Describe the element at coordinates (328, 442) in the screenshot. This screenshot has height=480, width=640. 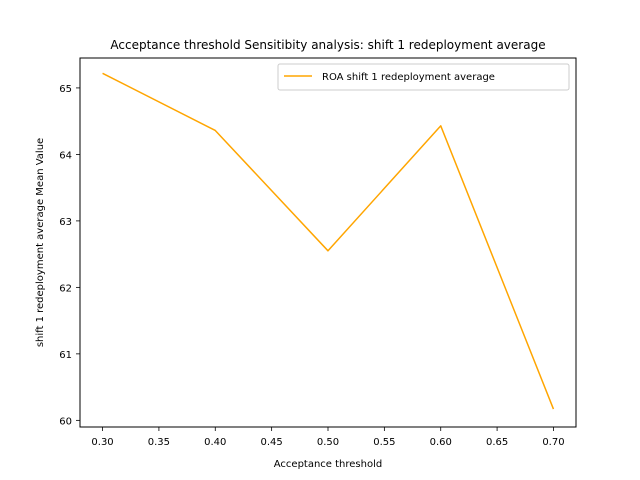
I see `x-tick-label: 0.50` at that location.